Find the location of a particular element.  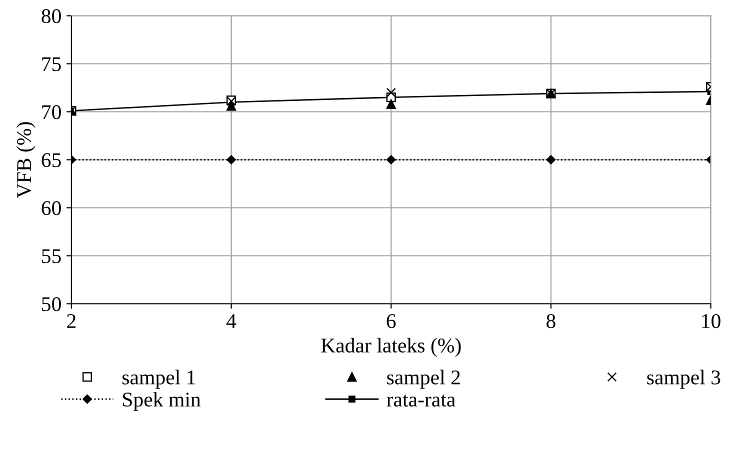

legend-label: Spek min is located at coordinates (162, 401).